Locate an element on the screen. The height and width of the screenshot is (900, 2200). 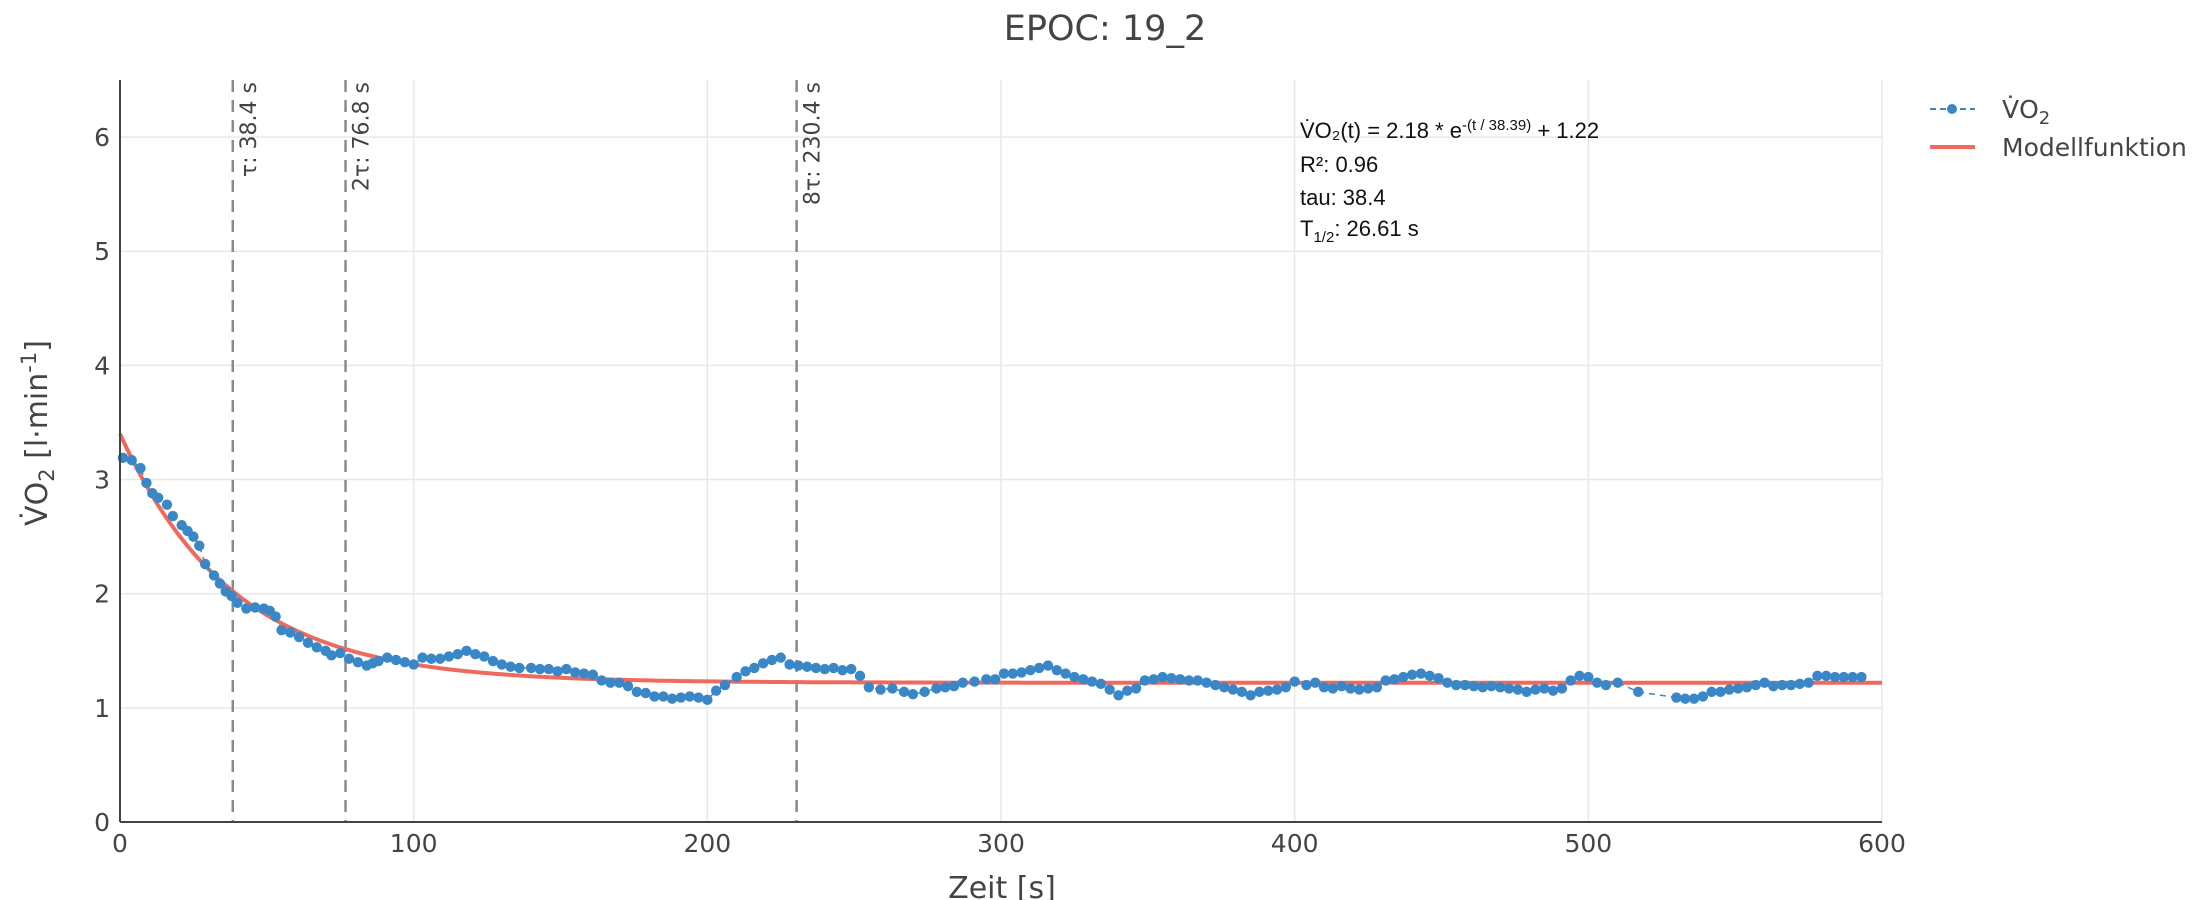
y-axis-title-close: ] is located at coordinates (37, 346).